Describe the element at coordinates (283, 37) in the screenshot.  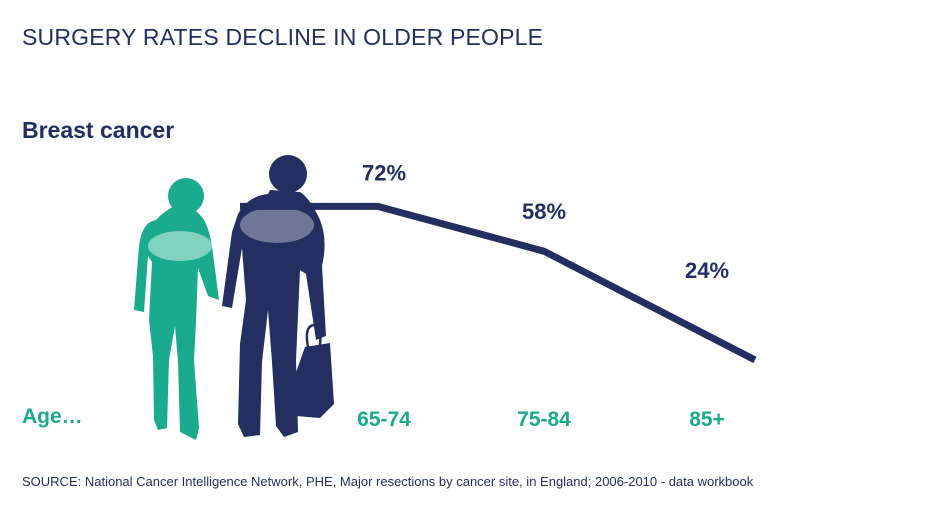
I see `chart-title: SURGERY RATES DECLINE IN OLDER PEOPLE` at that location.